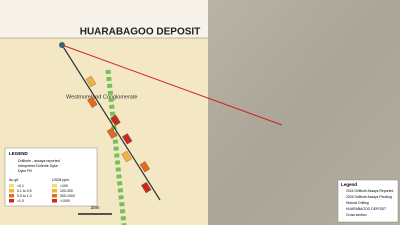  What do you see at coordinates (38, 166) in the screenshot?
I see `legend-item: Interpreted Dolerite Dyke` at bounding box center [38, 166].